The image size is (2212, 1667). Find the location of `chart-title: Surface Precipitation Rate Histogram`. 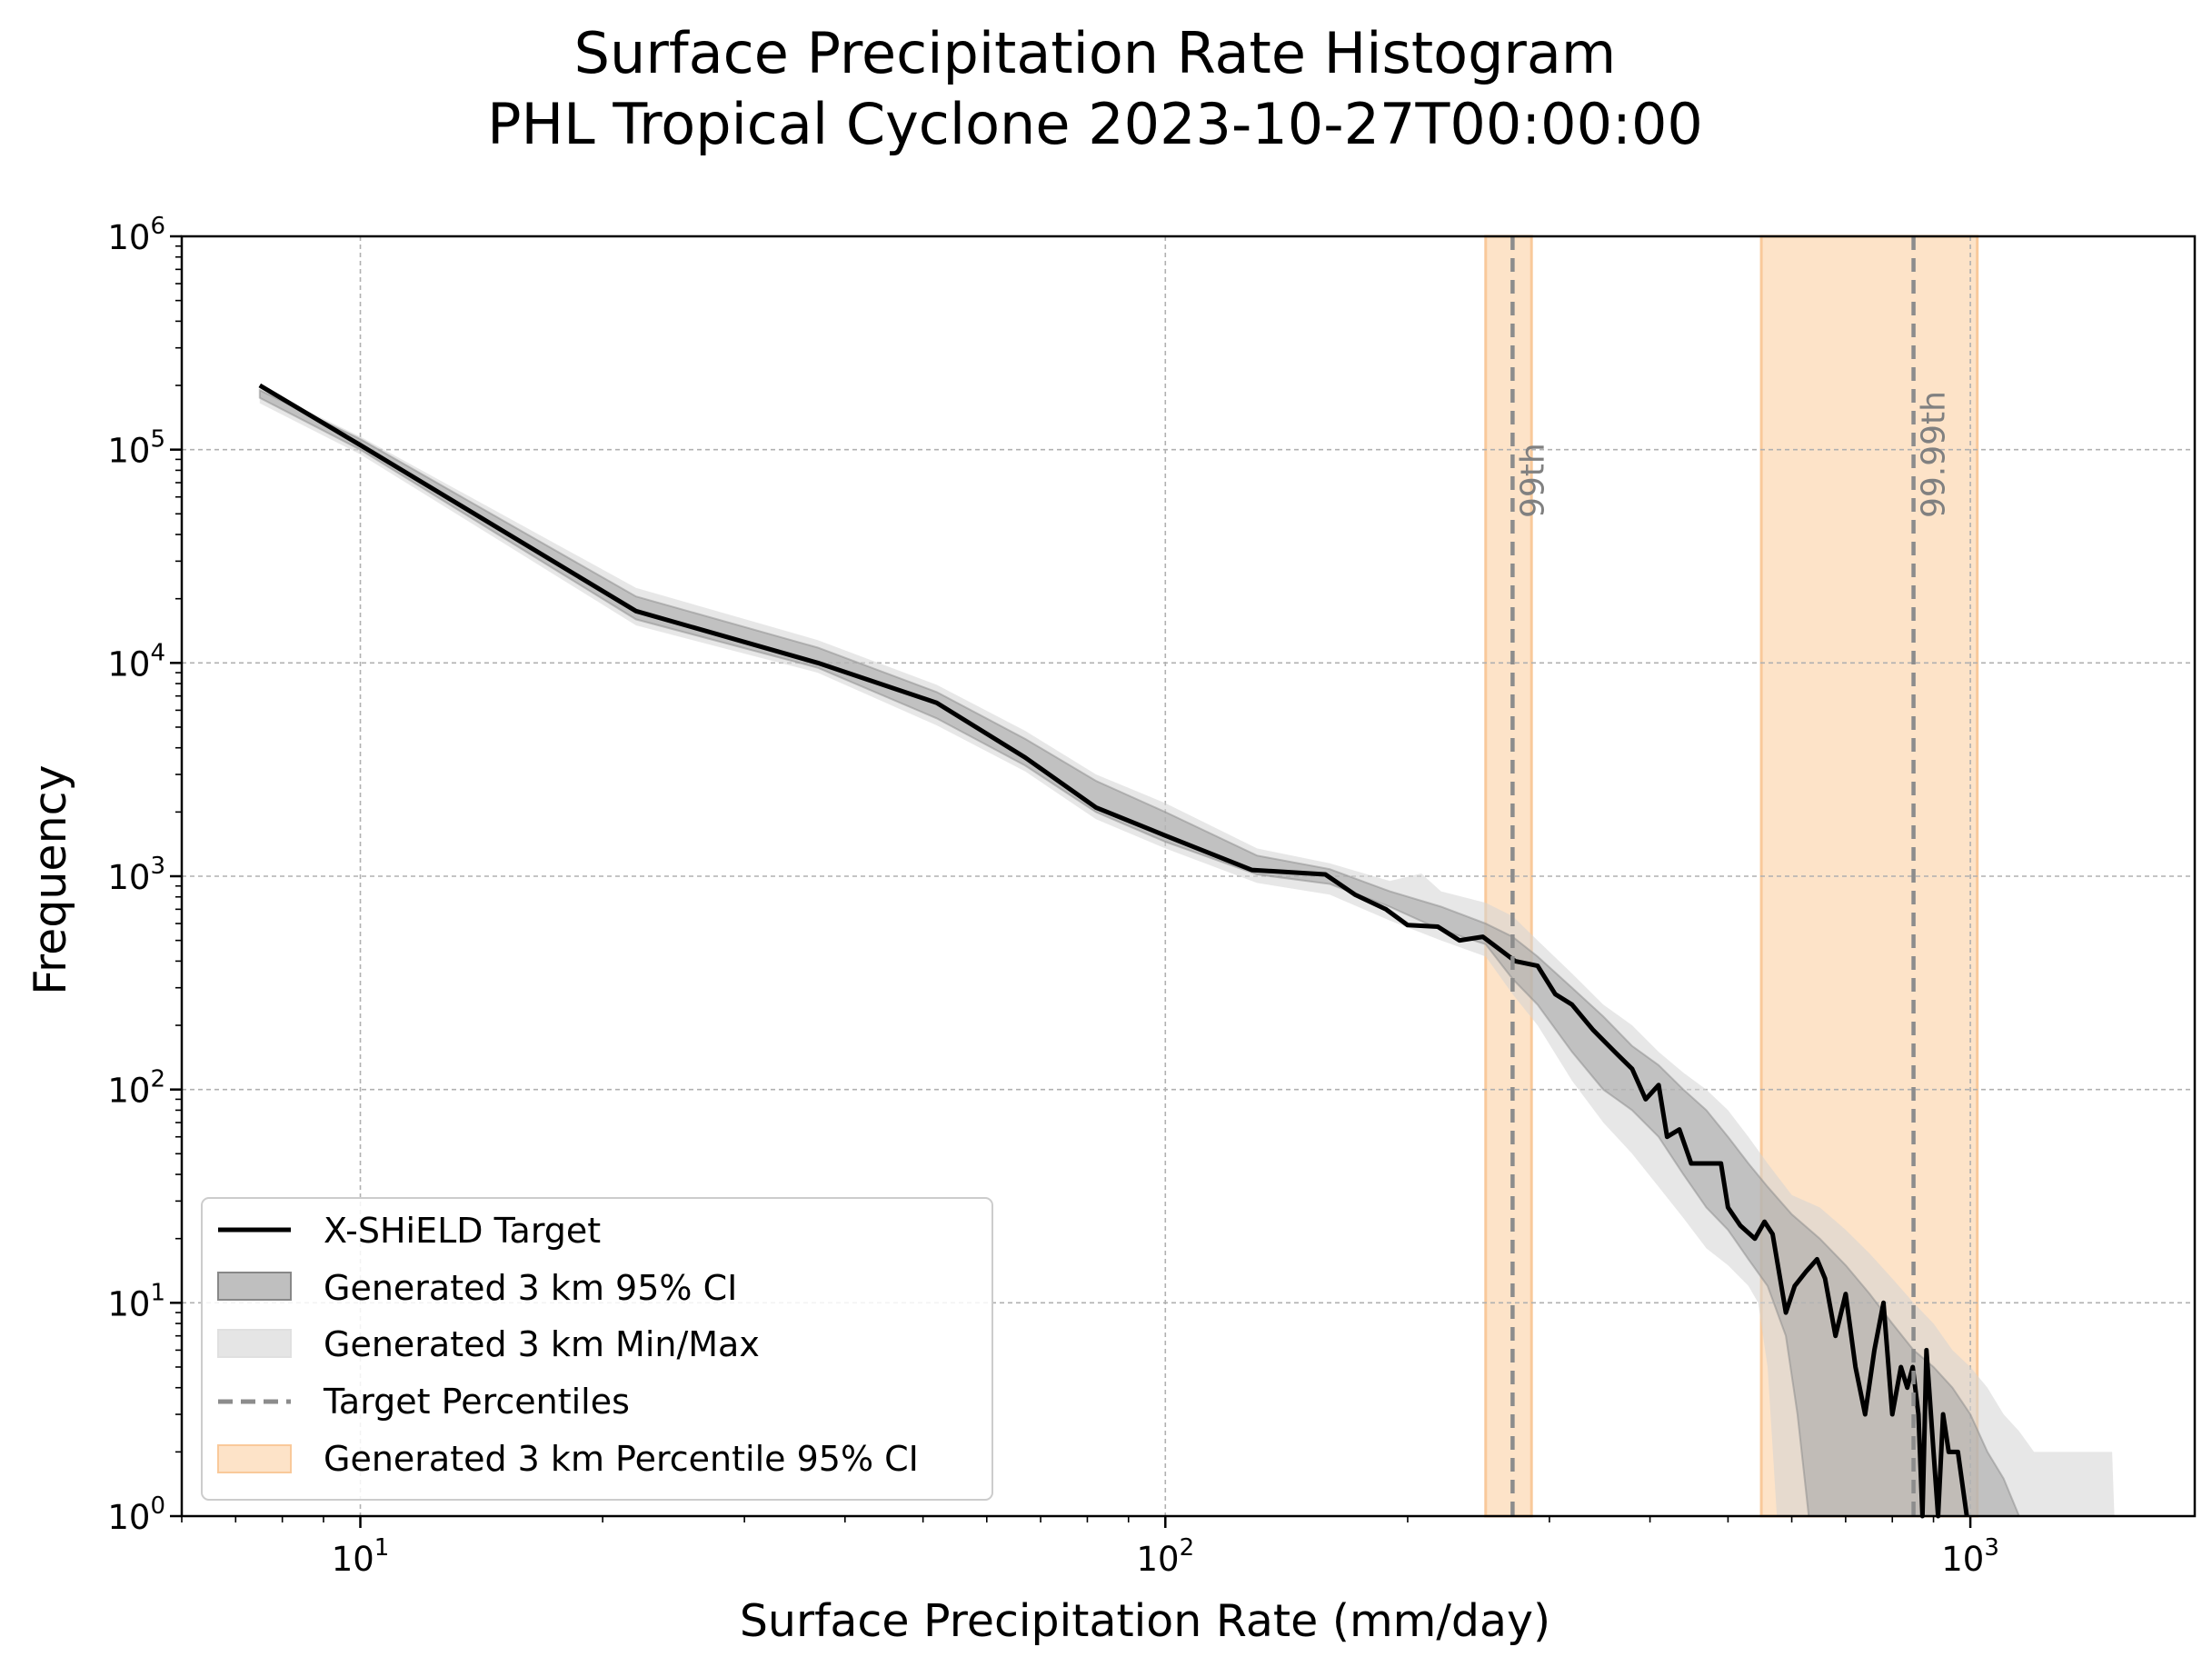

chart-title: Surface Precipitation Rate Histogram is located at coordinates (1095, 53).